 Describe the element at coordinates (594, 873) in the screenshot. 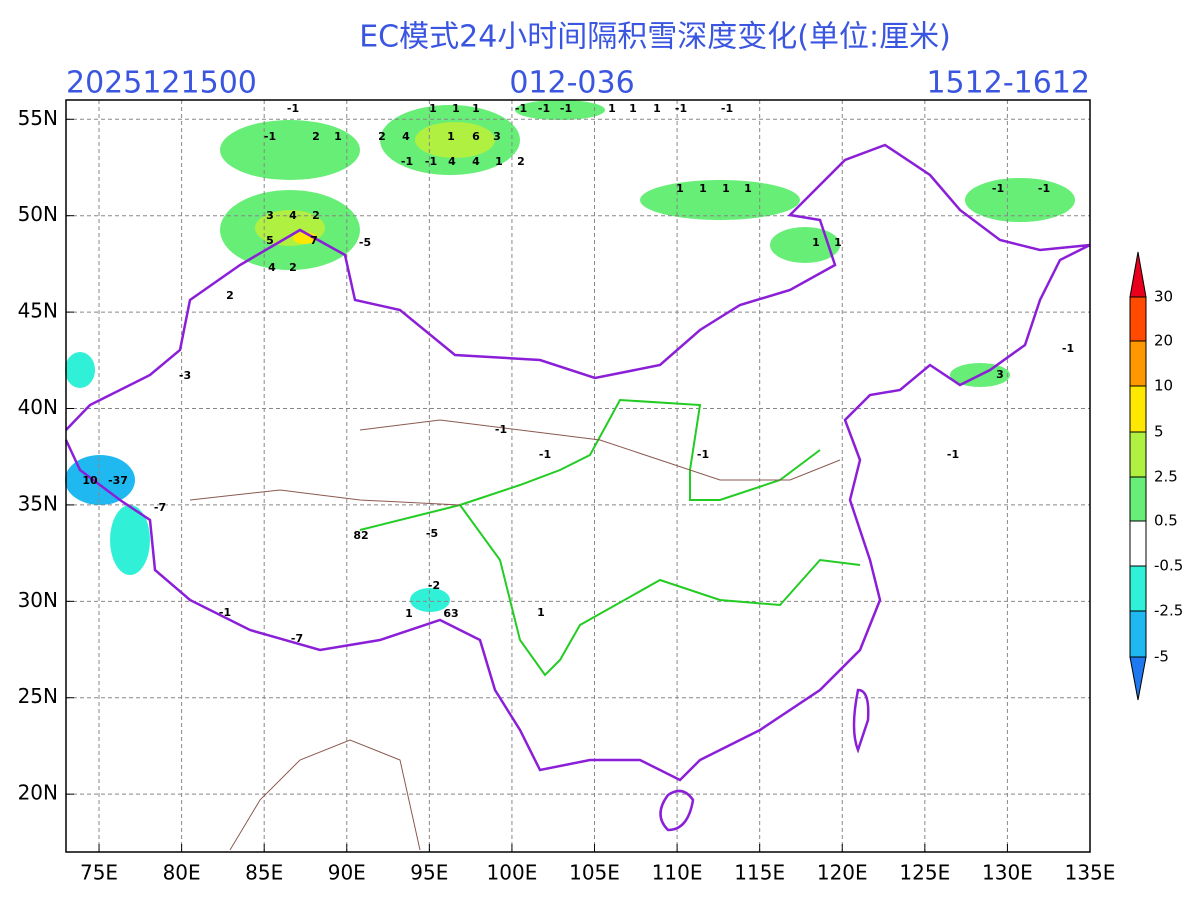

I see `lon-tick-label: 105E` at that location.